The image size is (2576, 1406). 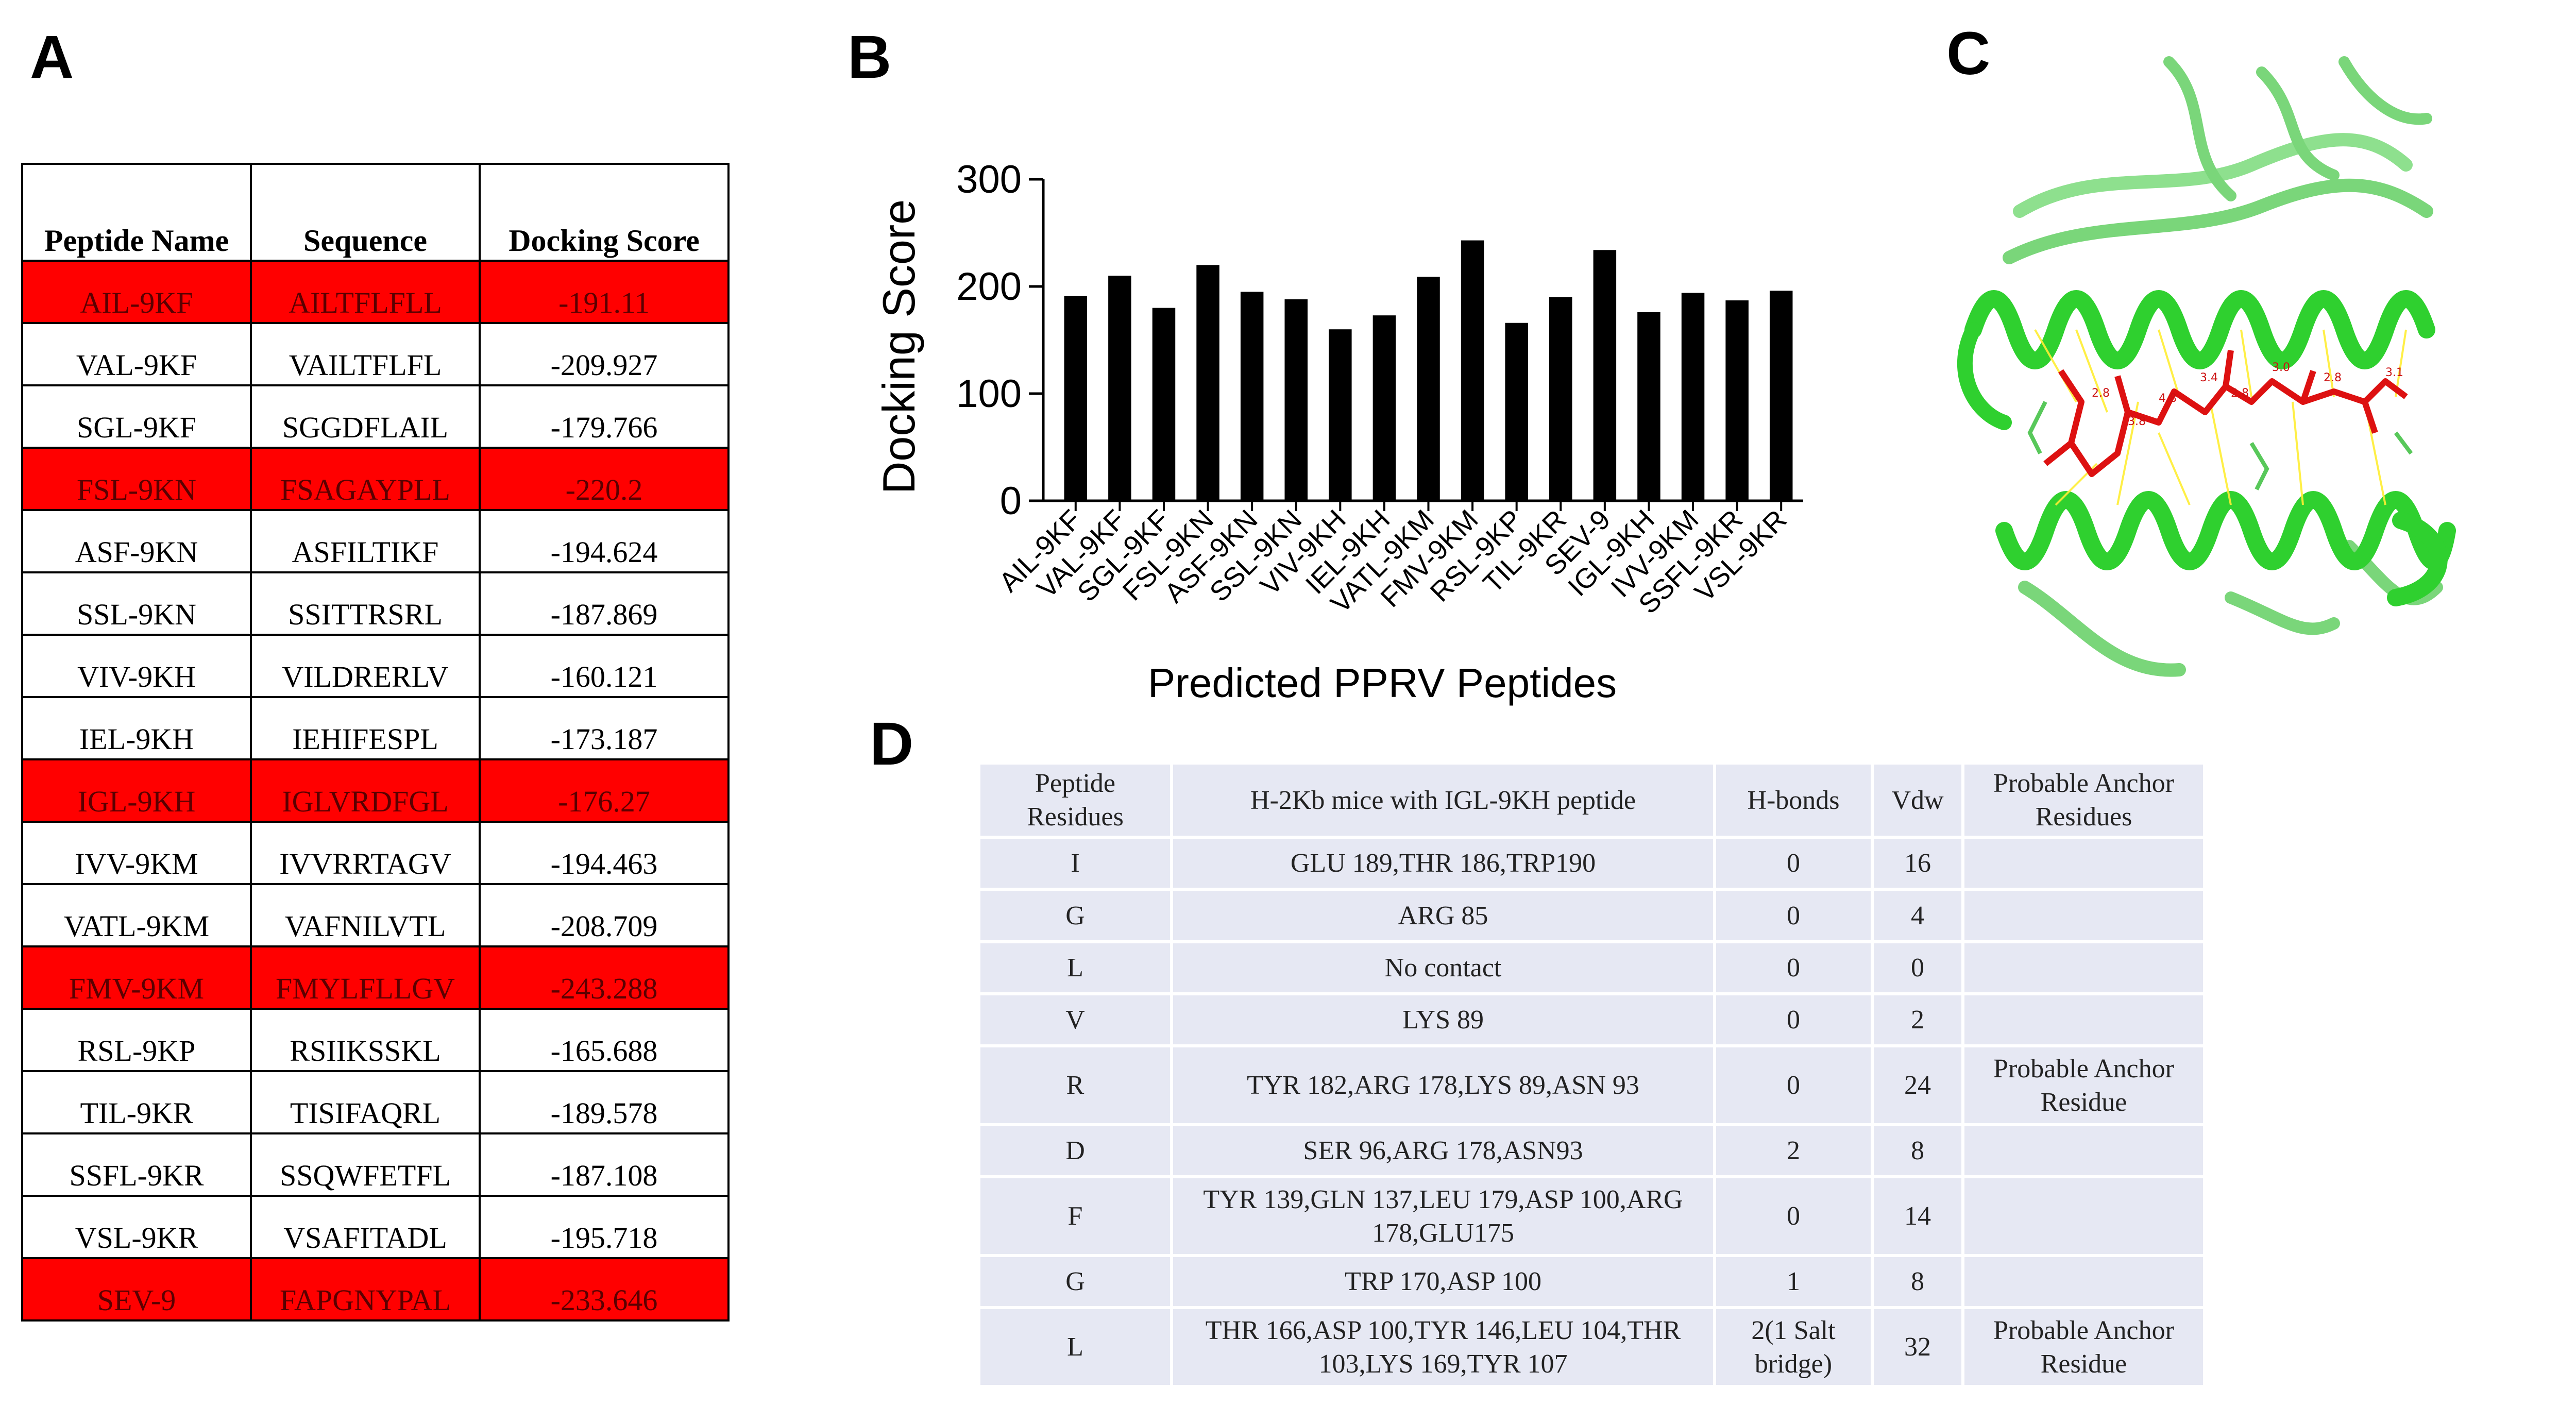 I want to click on y-tick-label: 0, so click(x=1011, y=501).